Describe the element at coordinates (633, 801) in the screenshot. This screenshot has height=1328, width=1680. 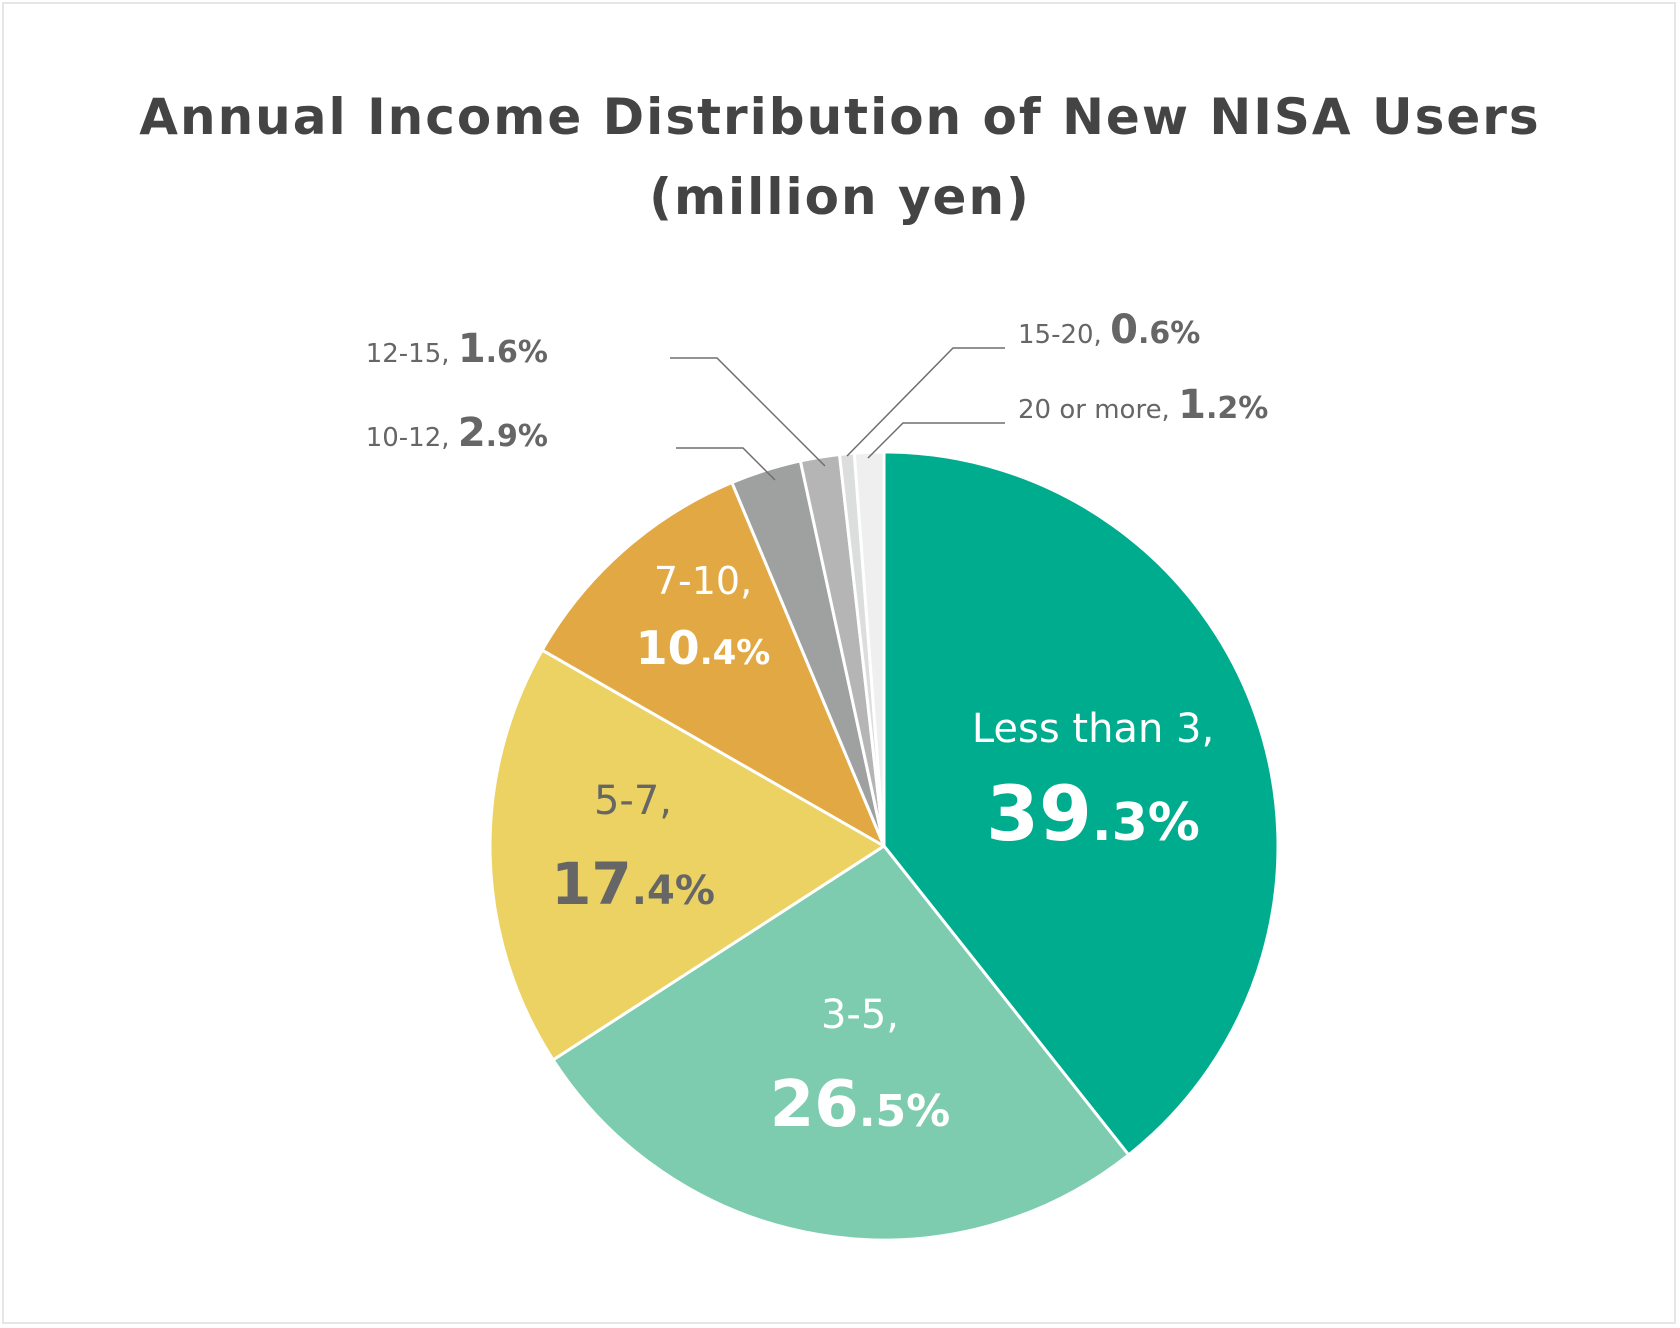
I see `slice-label-5-7: 5-7,` at that location.